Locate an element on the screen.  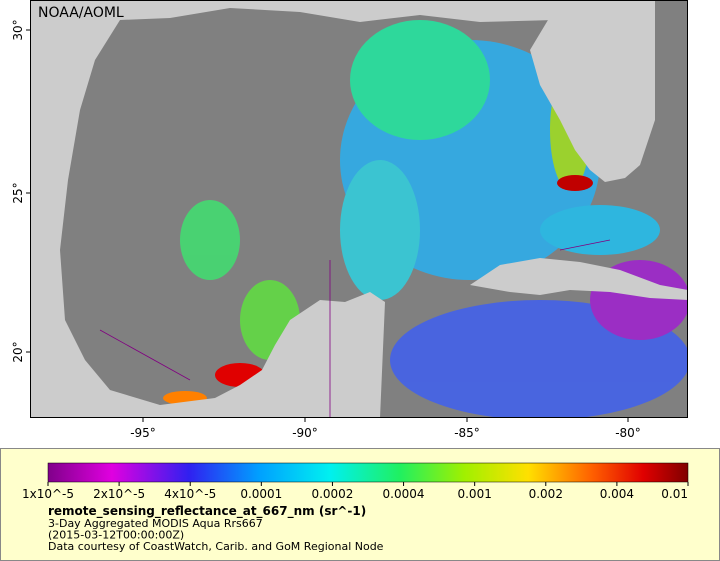
lat-label: 30° is located at coordinates (18, 29).